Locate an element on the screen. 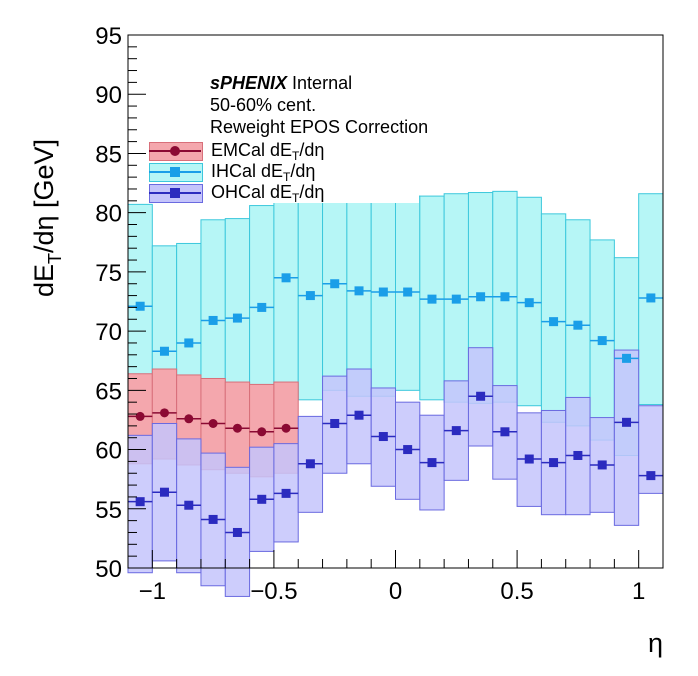 The height and width of the screenshot is (676, 698). ohcal-square-marker is located at coordinates (175, 193).